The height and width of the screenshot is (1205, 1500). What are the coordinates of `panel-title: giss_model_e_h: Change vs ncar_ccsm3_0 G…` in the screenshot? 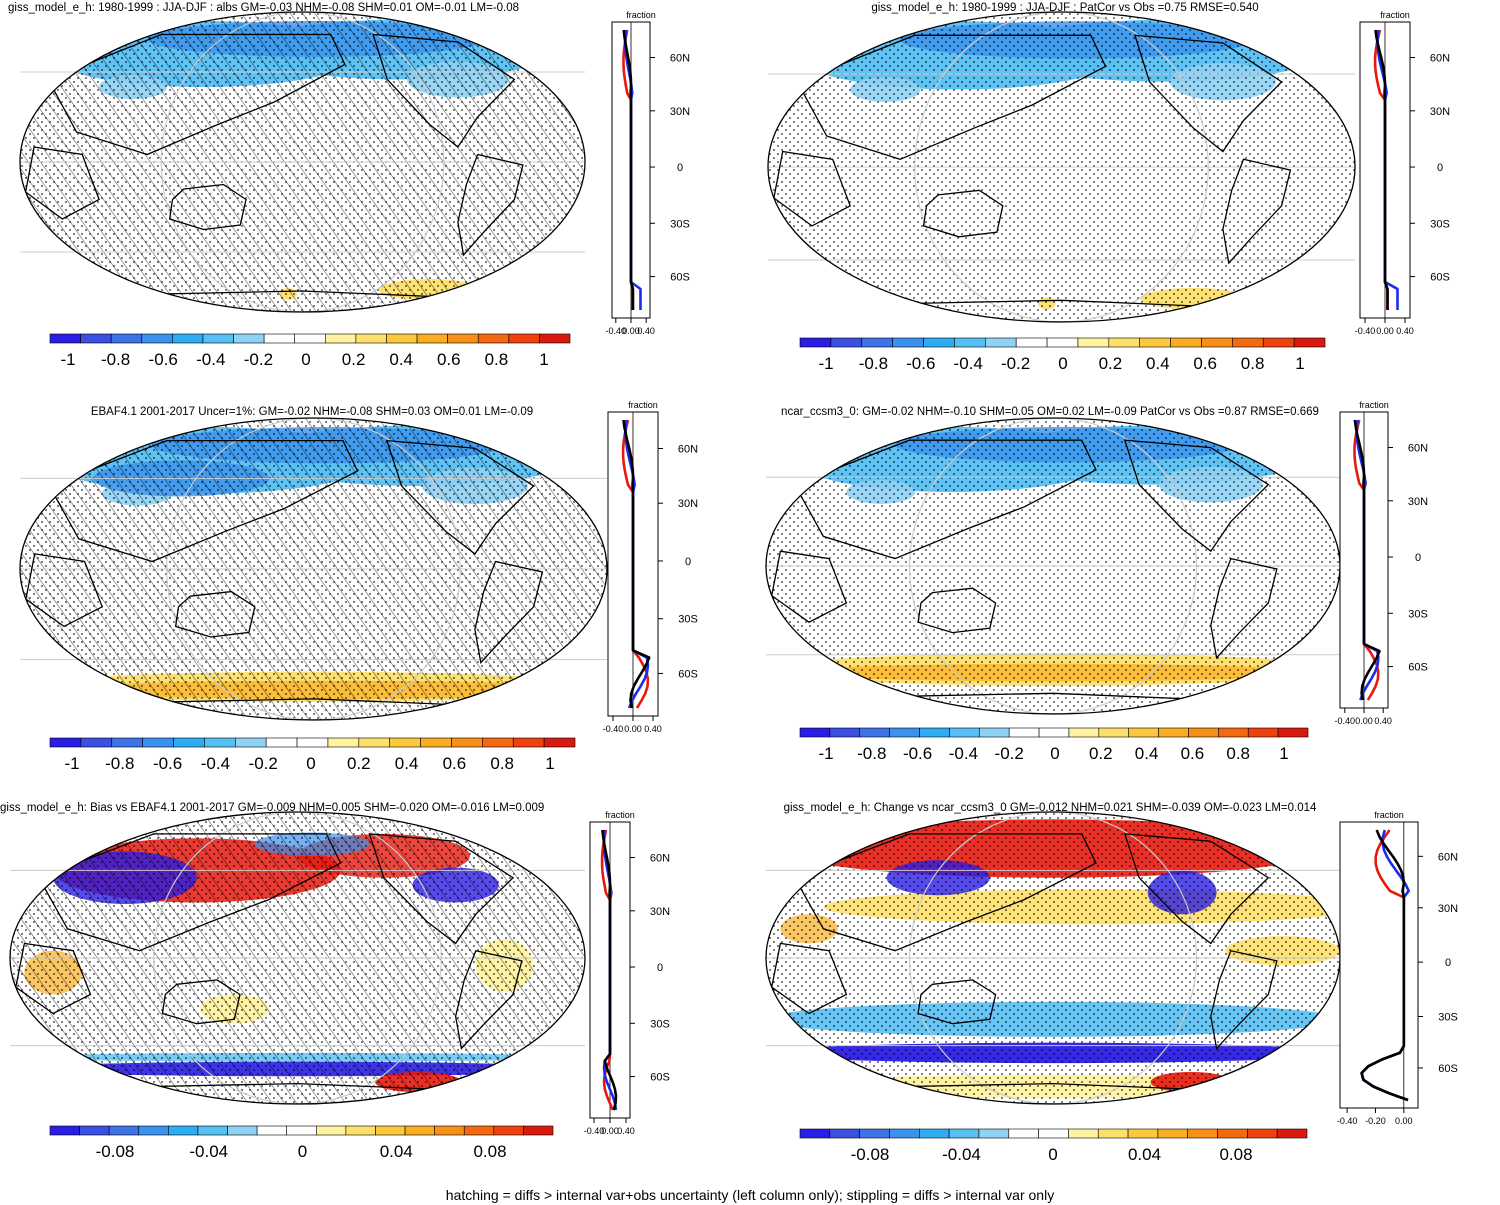 It's located at (1050, 808).